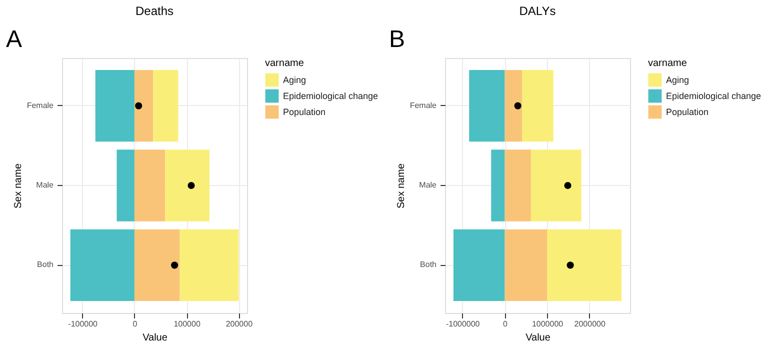  Describe the element at coordinates (590, 324) in the screenshot. I see `x-tick-label: 2000000` at that location.